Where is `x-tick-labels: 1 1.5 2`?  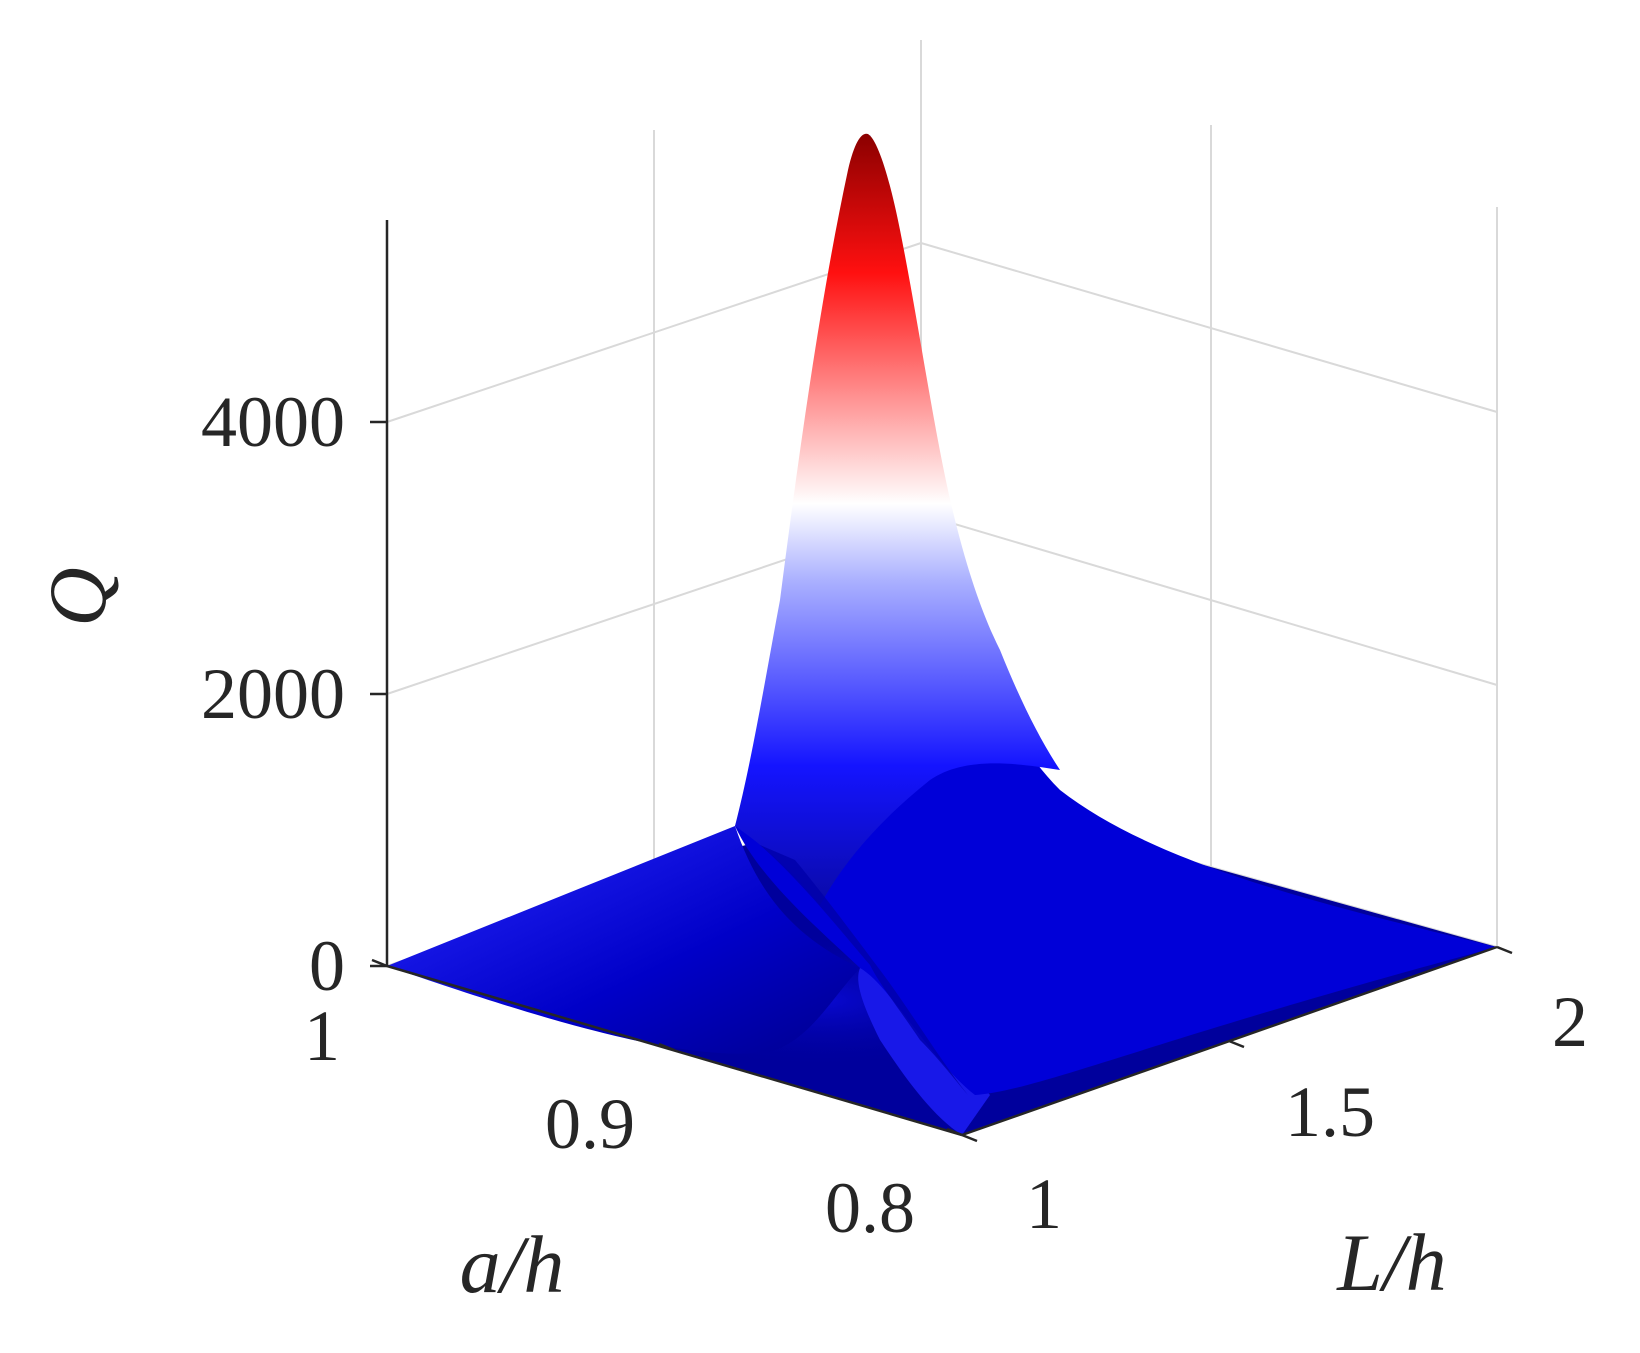 x-tick-labels: 1 1.5 2 is located at coordinates (1307, 1113).